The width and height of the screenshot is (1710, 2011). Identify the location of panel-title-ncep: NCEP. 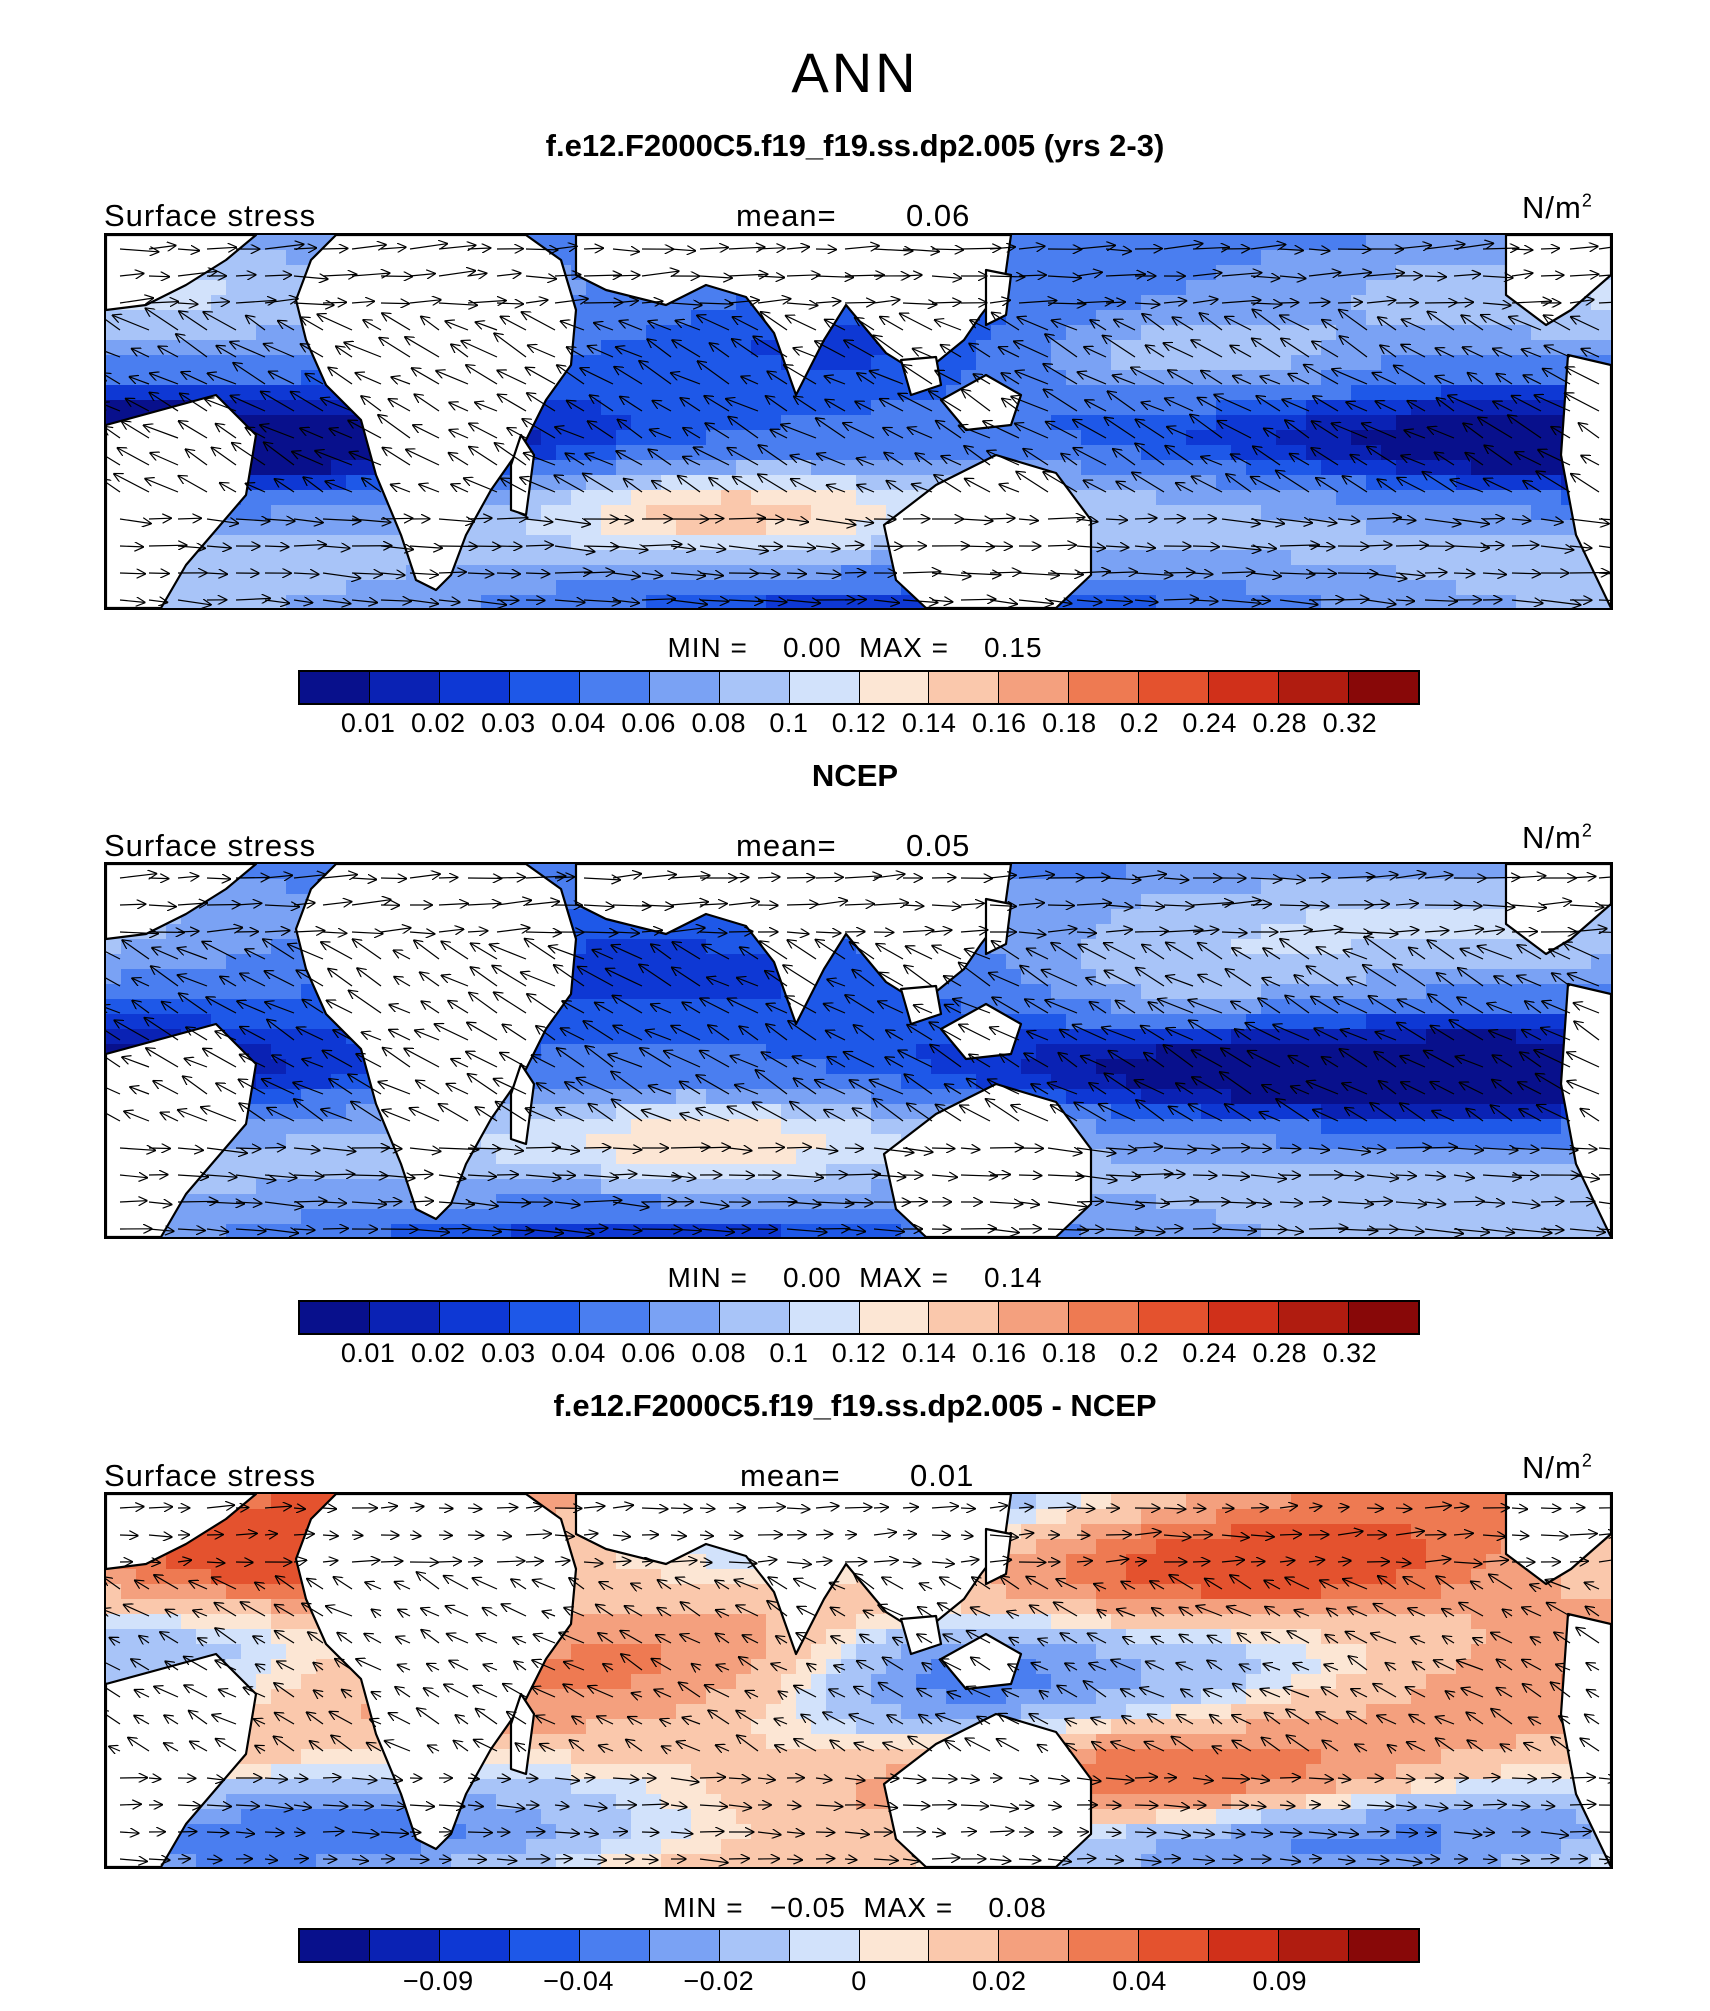
(855, 775).